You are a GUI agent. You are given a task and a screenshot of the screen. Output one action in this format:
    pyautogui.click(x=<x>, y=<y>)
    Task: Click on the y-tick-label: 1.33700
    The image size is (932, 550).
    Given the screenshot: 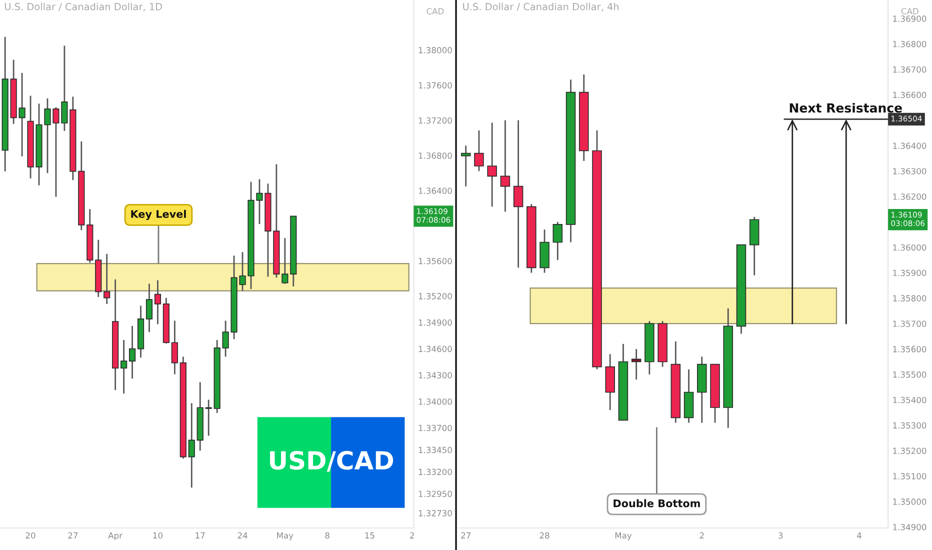 What is the action you would take?
    pyautogui.click(x=435, y=428)
    